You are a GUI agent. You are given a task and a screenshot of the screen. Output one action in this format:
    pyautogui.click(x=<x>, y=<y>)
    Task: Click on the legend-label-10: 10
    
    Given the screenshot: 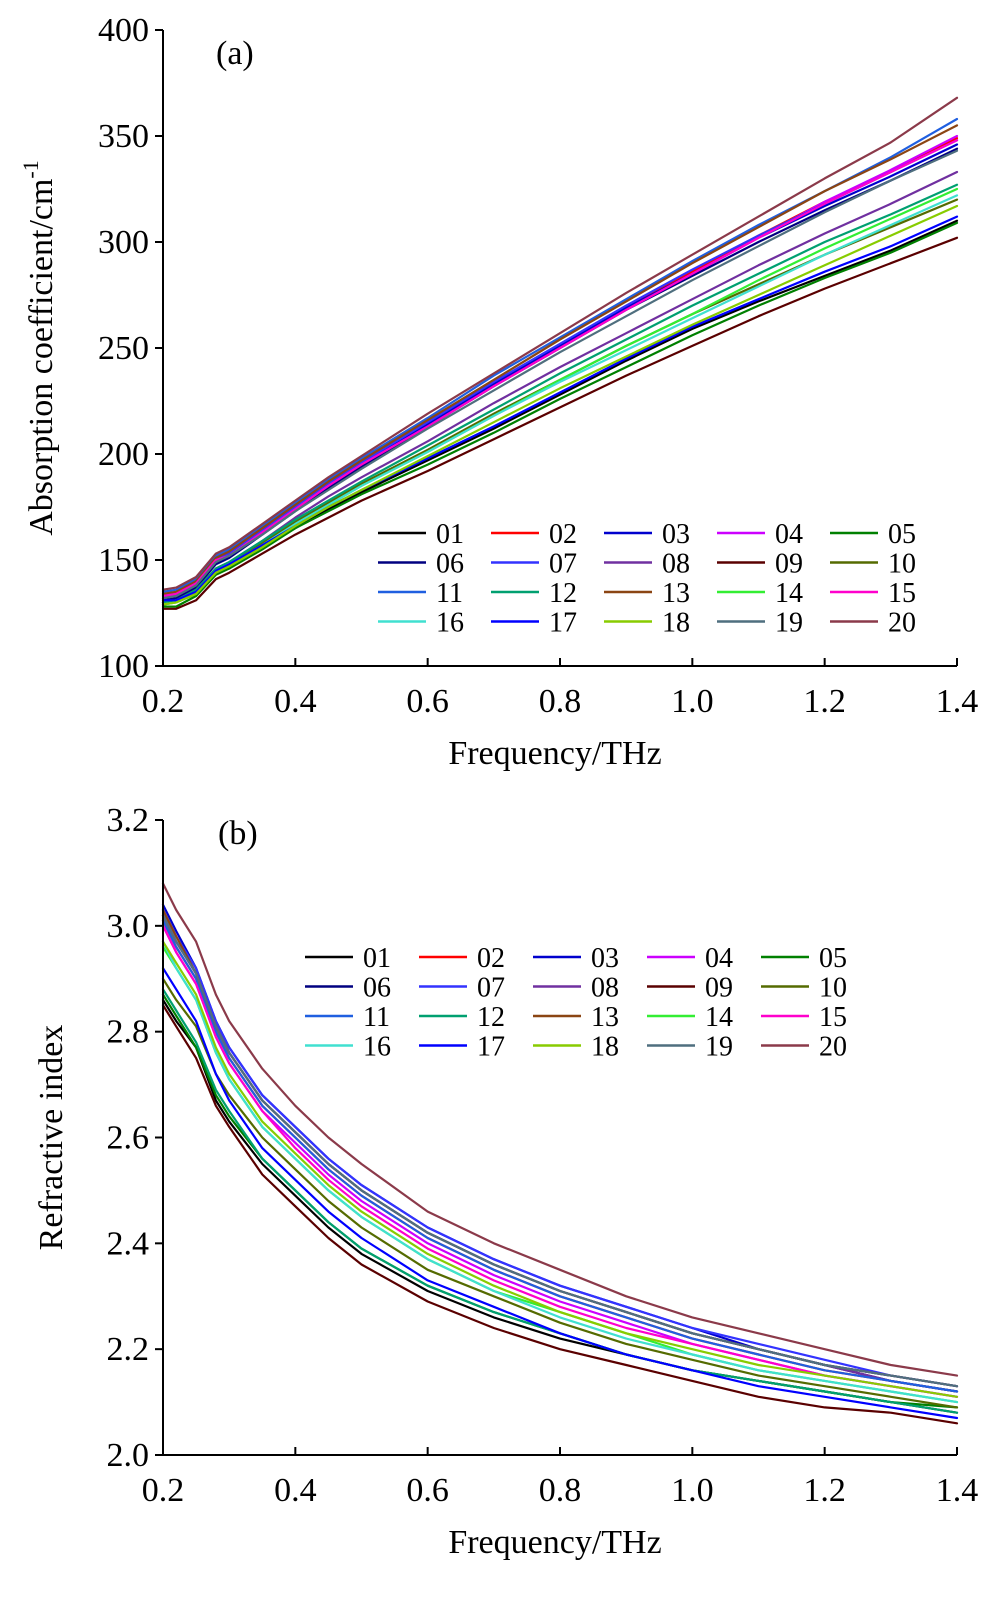 What is the action you would take?
    pyautogui.click(x=902, y=564)
    